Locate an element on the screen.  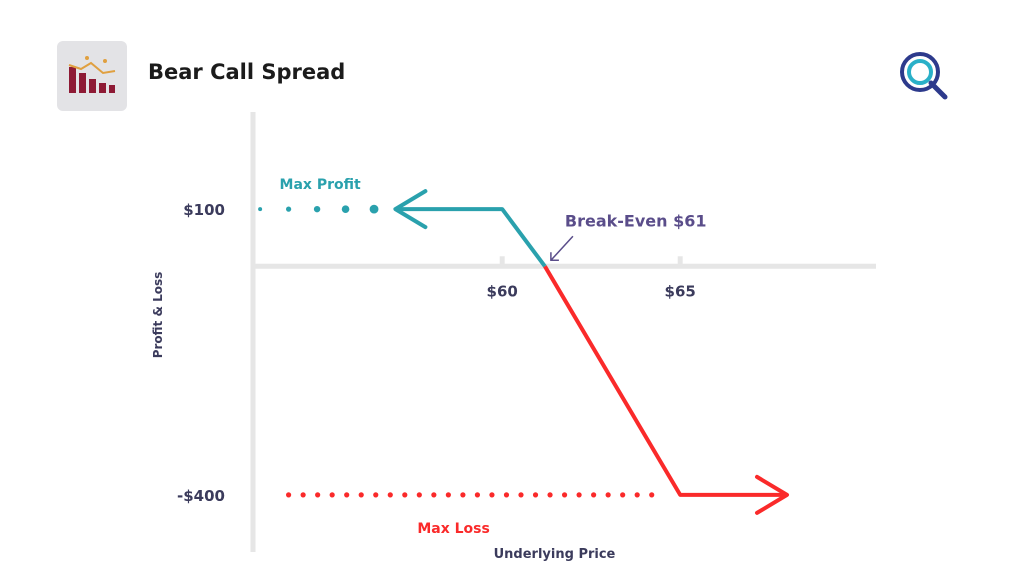
max-profit-line is located at coordinates (471, 237).